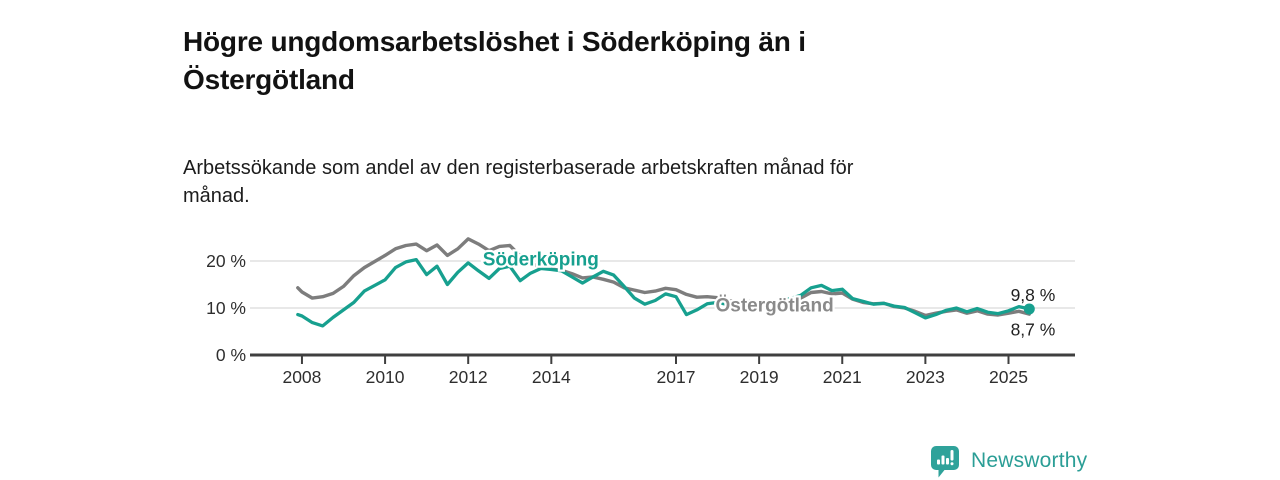  What do you see at coordinates (759, 377) in the screenshot?
I see `svg-text: 2019` at bounding box center [759, 377].